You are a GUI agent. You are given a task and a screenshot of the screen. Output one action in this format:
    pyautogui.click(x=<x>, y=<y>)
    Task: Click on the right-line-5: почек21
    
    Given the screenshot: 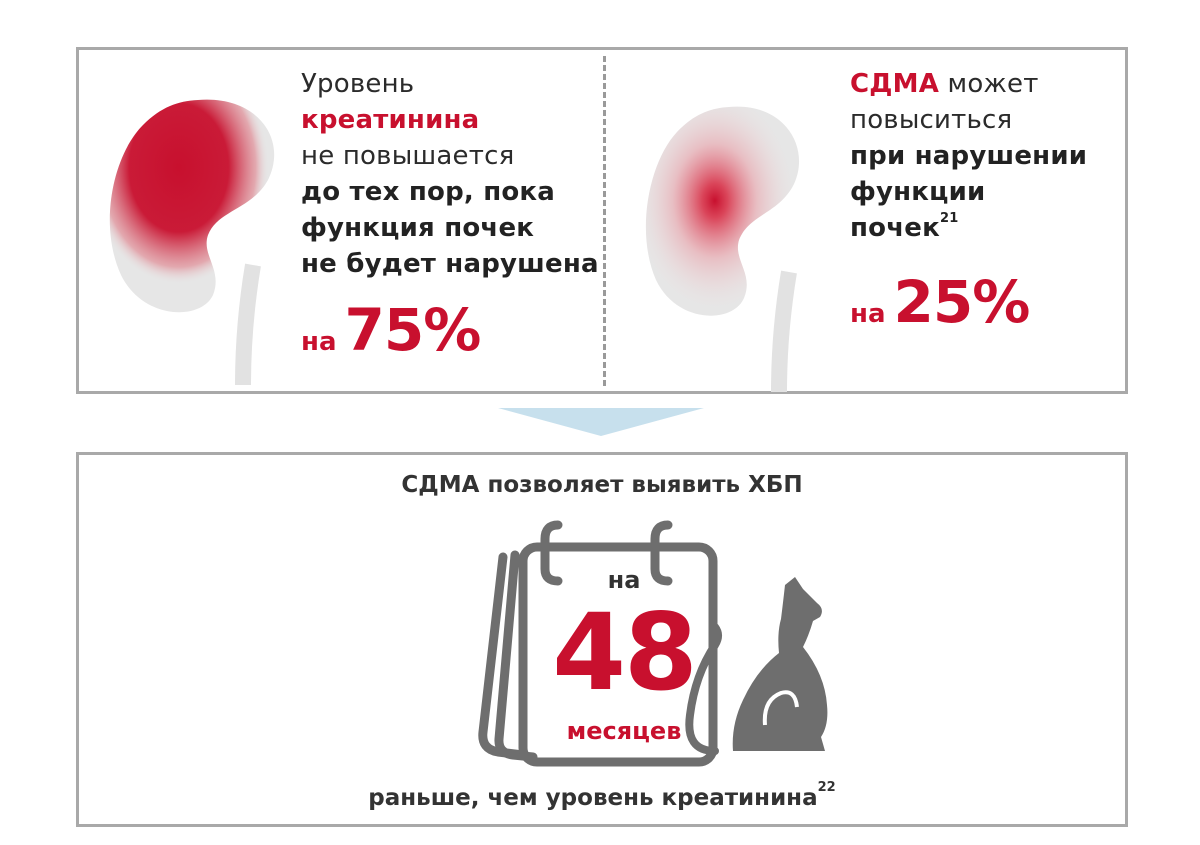 What is the action you would take?
    pyautogui.click(x=968, y=228)
    